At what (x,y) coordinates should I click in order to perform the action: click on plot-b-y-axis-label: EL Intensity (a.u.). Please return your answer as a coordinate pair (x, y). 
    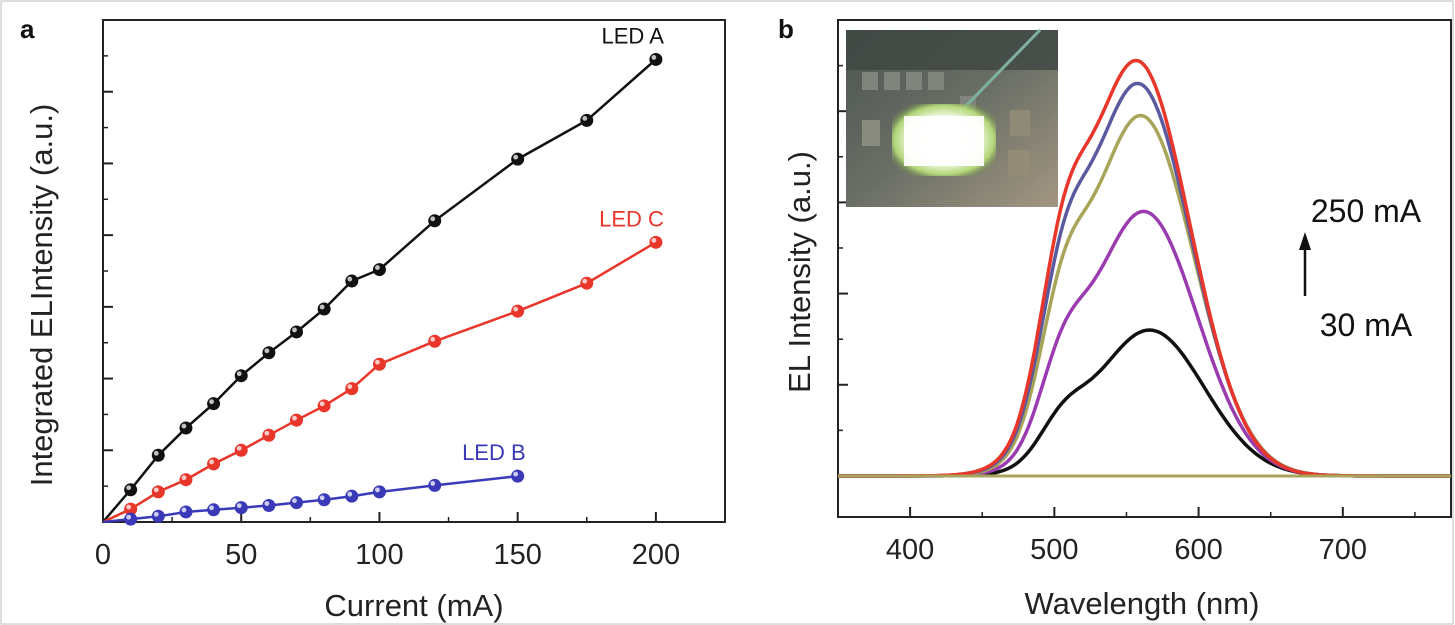
    Looking at the image, I should click on (799, 272).